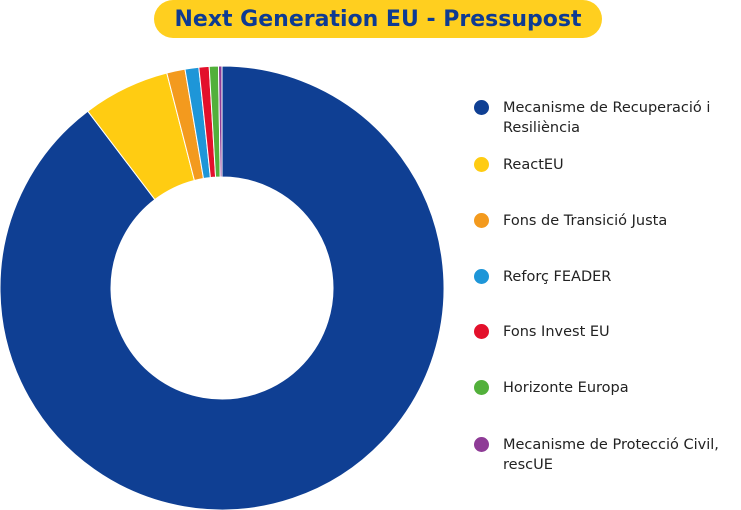 This screenshot has width=741, height=510. What do you see at coordinates (607, 165) in the screenshot?
I see `legend-item-reacteu: ReactEU` at bounding box center [607, 165].